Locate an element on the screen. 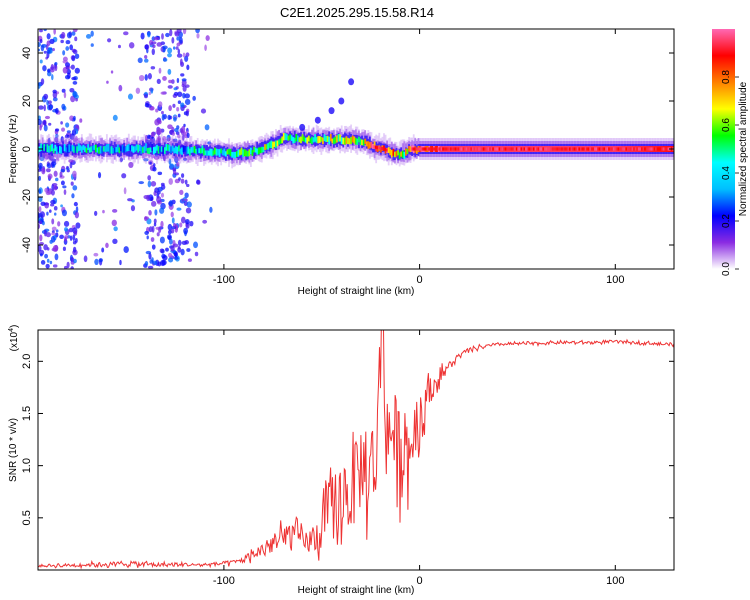 The image size is (750, 600). x-tick-label: -100 is located at coordinates (224, 280).